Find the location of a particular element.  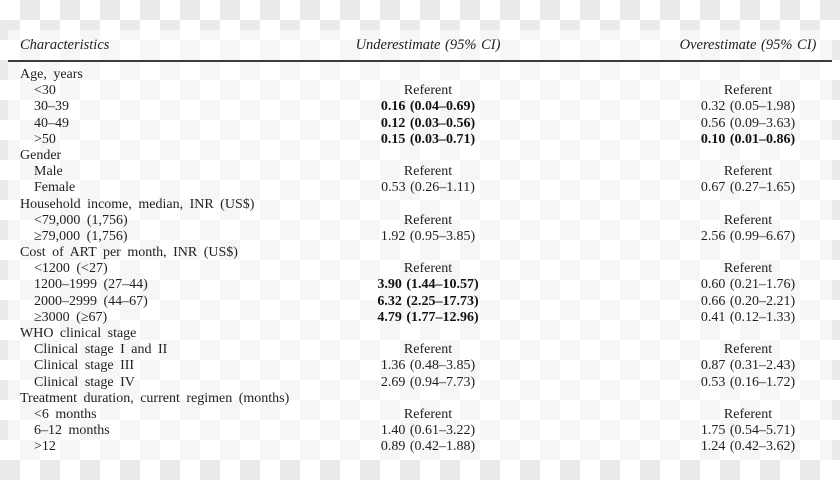

overestimate-value: 2.56 (0.99–6.67) is located at coordinates (748, 236).